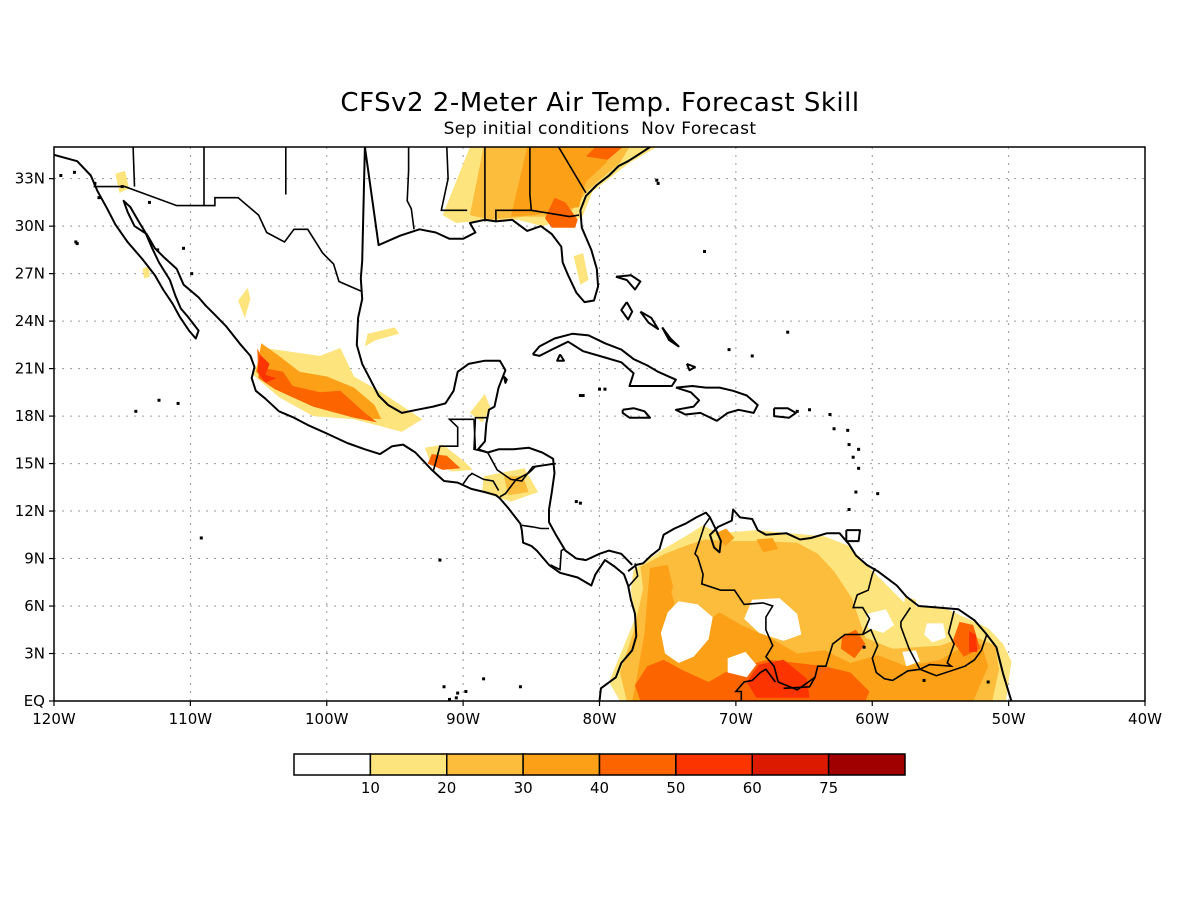 The image size is (1200, 900). Describe the element at coordinates (191, 719) in the screenshot. I see `lon-tick-label: 110W` at that location.